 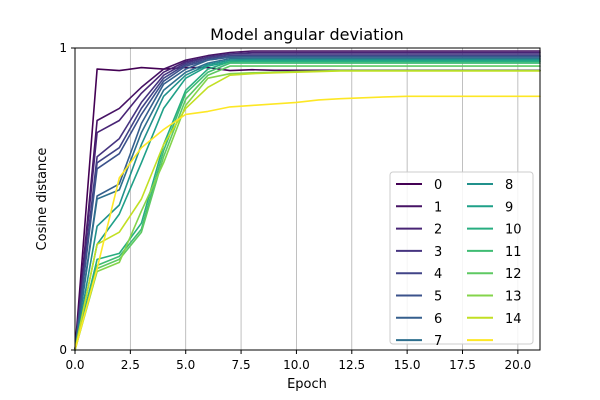 What do you see at coordinates (74, 365) in the screenshot?
I see `x-tick-label: 0.0` at bounding box center [74, 365].